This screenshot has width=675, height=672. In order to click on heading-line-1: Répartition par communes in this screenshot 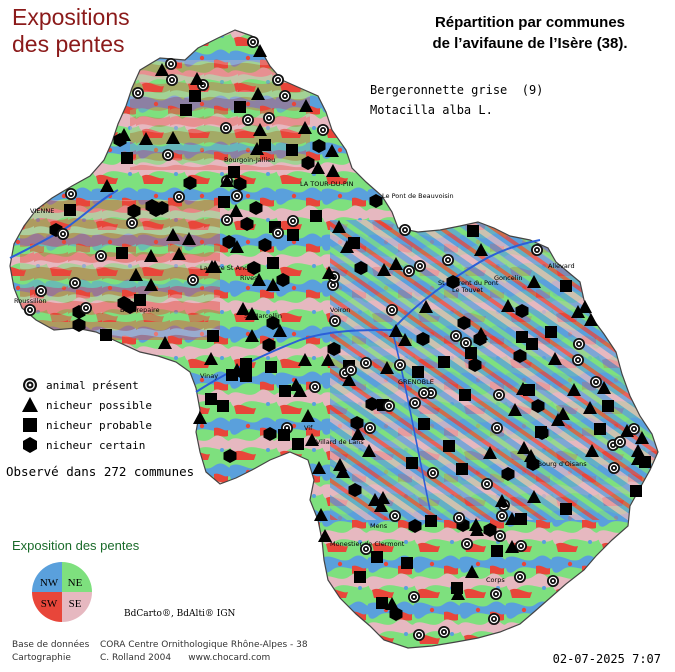, I will do `click(530, 22)`.